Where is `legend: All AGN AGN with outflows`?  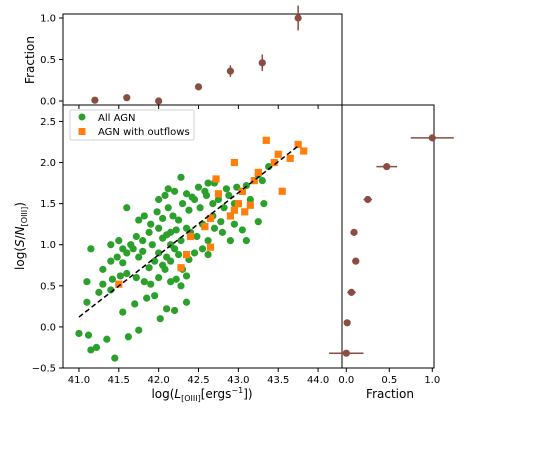
legend: All AGN AGN with outflows is located at coordinates (132, 125).